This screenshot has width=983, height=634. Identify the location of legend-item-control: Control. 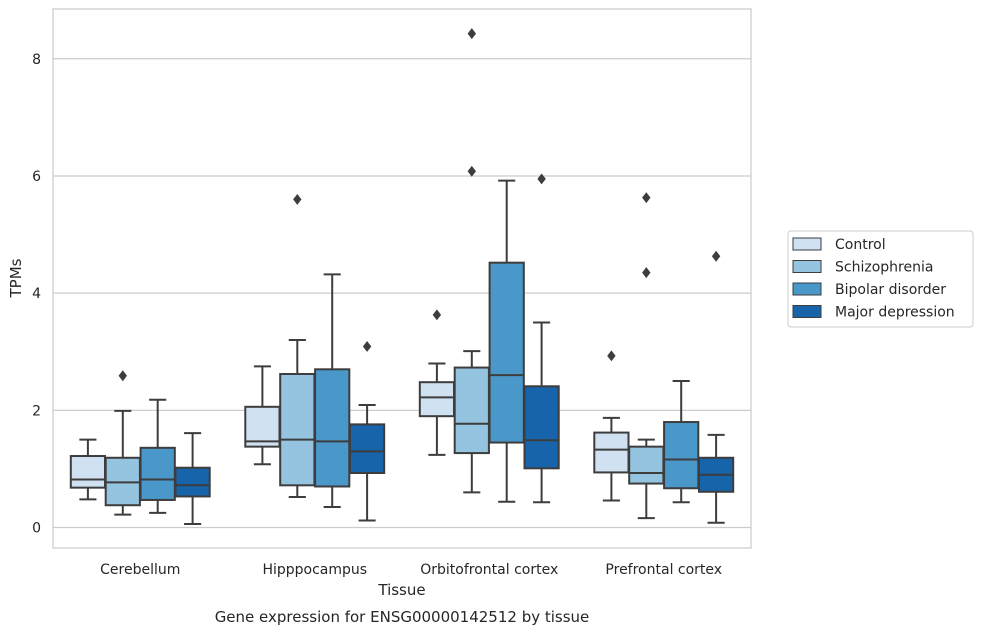
(839, 245).